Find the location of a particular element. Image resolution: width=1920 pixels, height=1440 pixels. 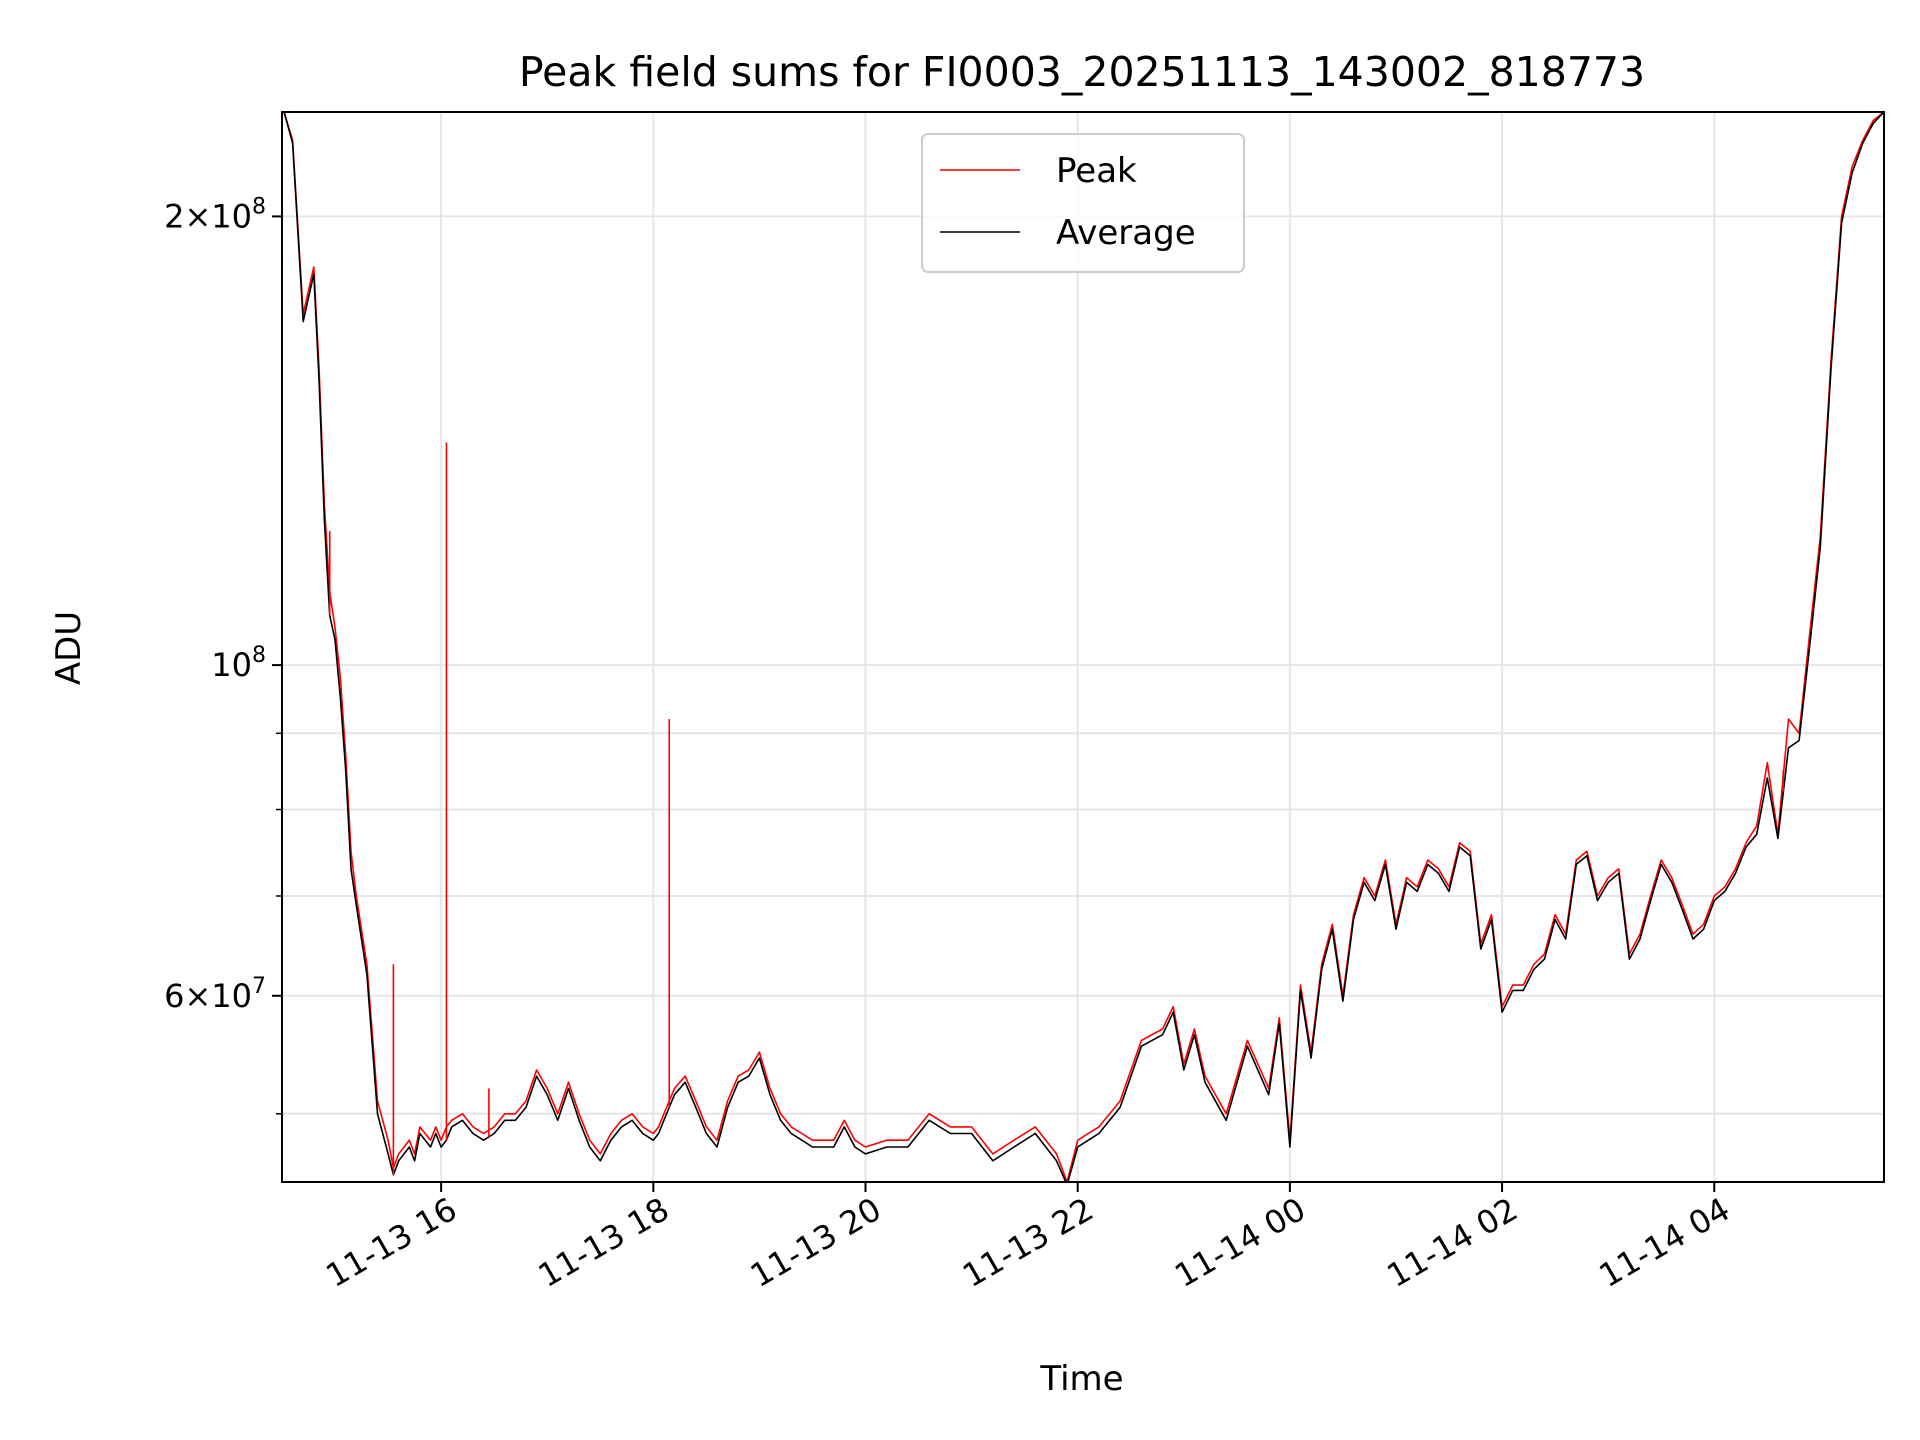

legend-box is located at coordinates (1083, 203).